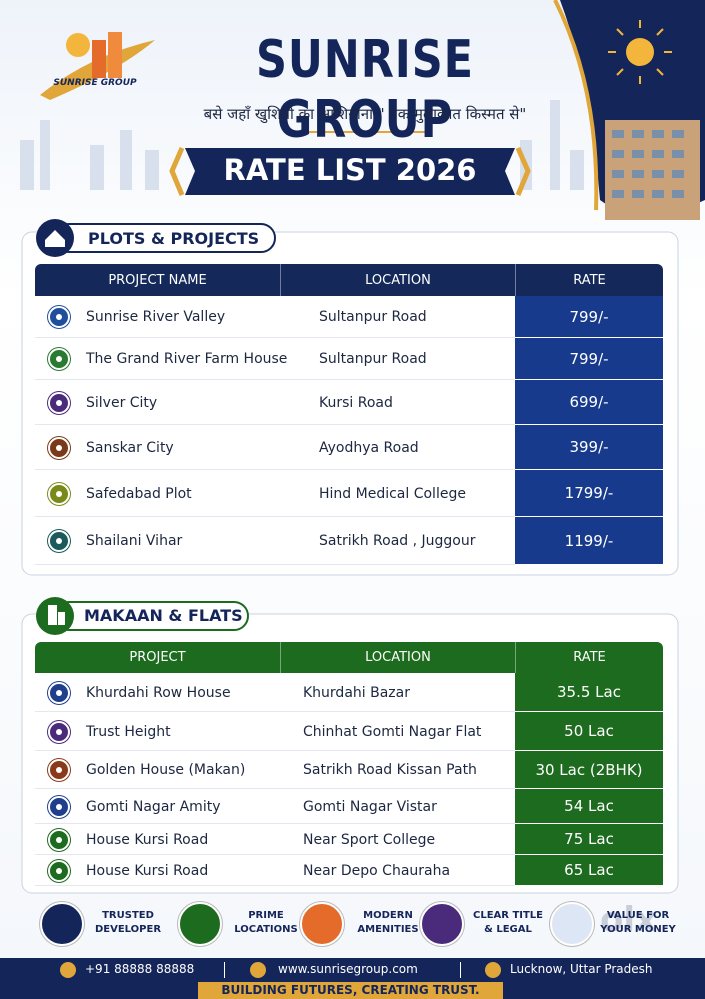 The height and width of the screenshot is (999, 705). I want to click on feature-text: AMENITIES, so click(388, 929).